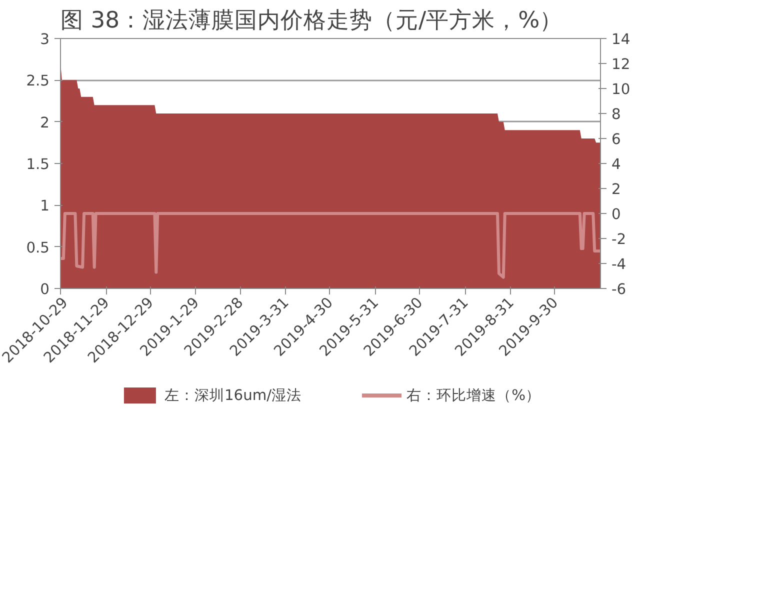 This screenshot has width=767, height=616. I want to click on y2-tick-label: 2, so click(616, 189).